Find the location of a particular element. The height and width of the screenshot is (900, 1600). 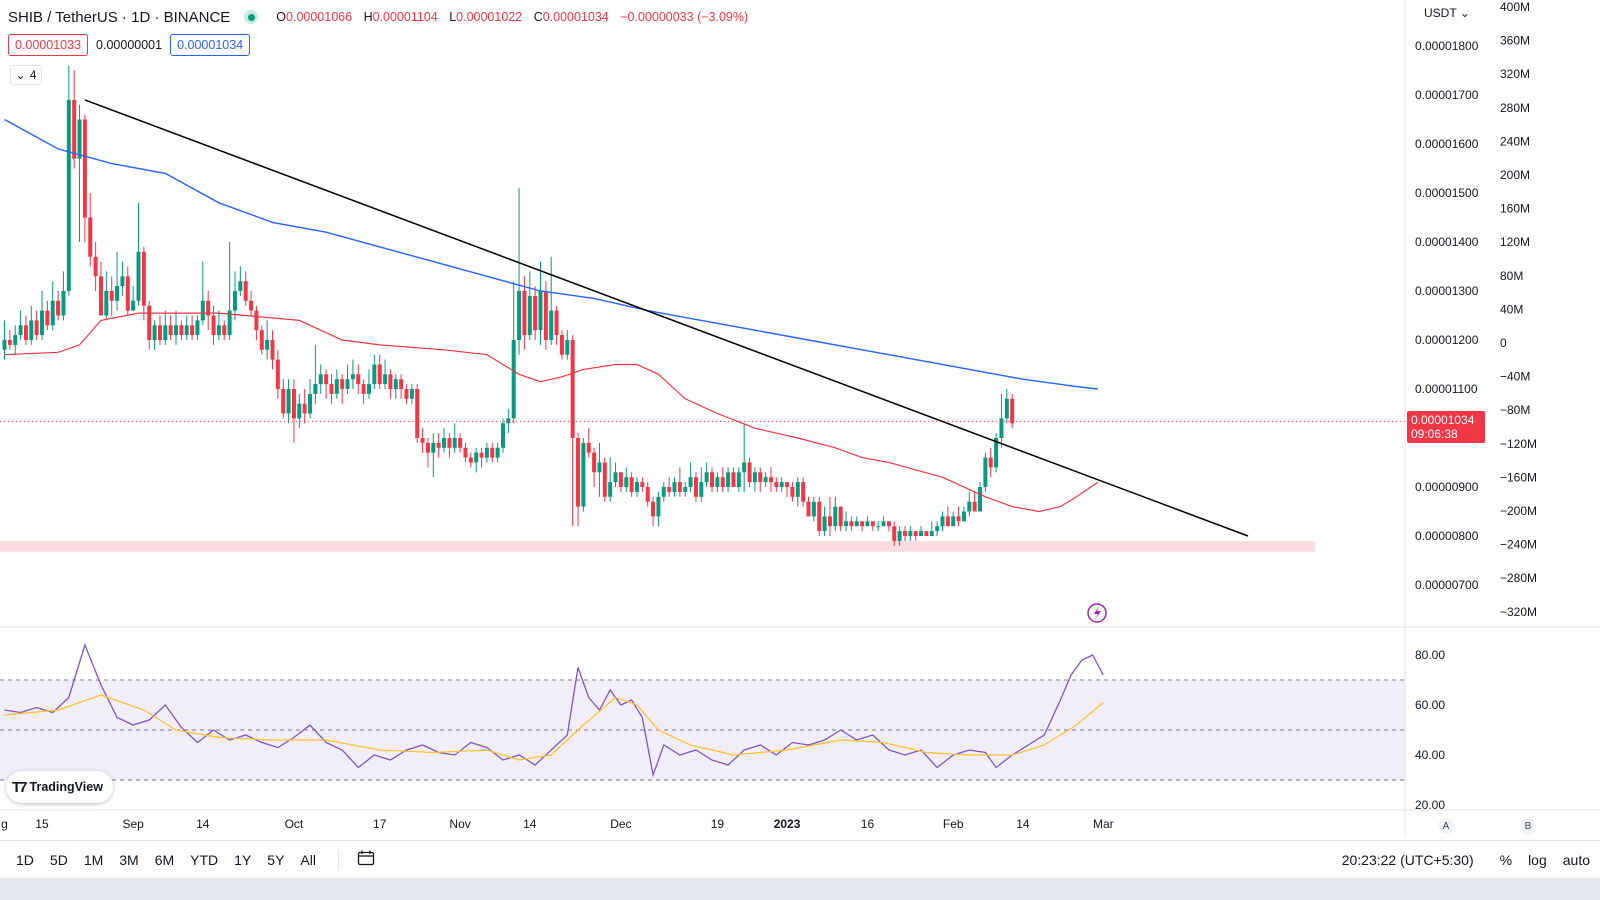

range-1y-button: 1Y is located at coordinates (243, 859).